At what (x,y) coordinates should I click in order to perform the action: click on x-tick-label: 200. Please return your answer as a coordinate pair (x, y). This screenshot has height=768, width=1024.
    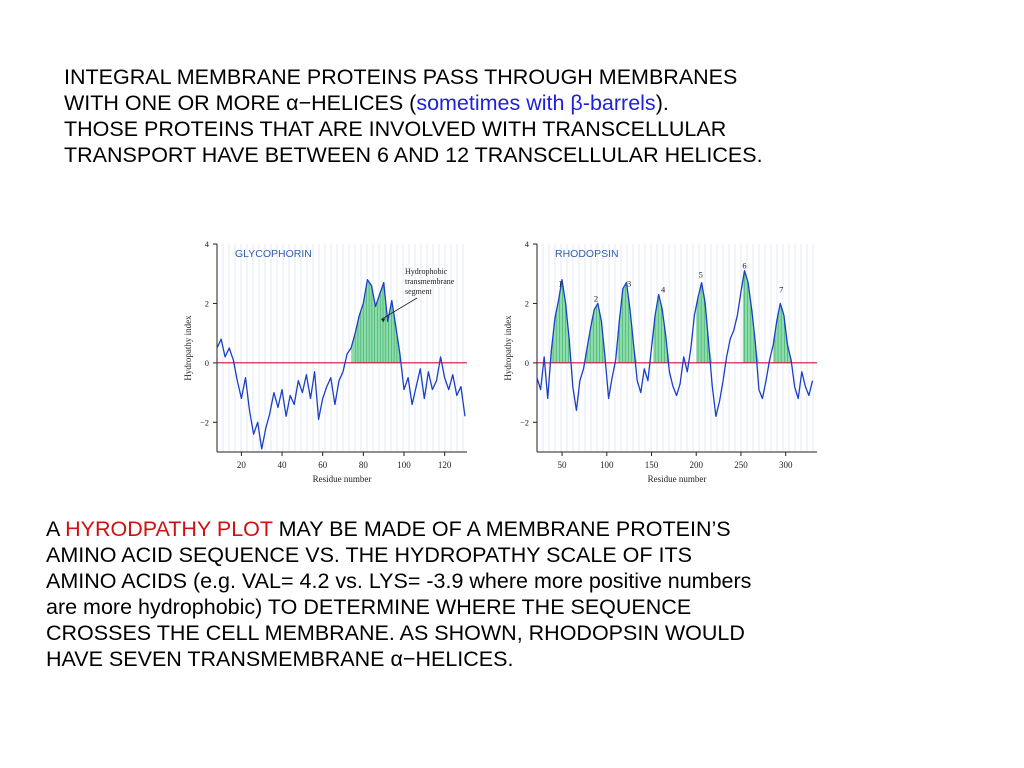
    Looking at the image, I should click on (696, 465).